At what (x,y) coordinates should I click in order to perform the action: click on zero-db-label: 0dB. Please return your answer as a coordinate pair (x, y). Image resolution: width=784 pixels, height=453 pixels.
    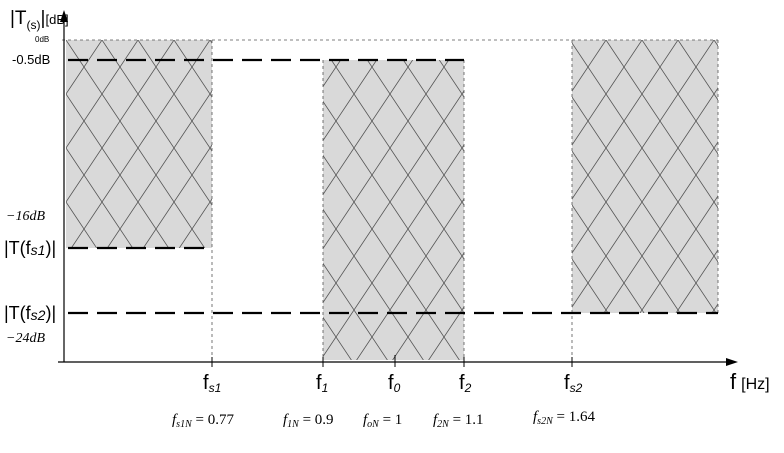
    Looking at the image, I should click on (42, 39).